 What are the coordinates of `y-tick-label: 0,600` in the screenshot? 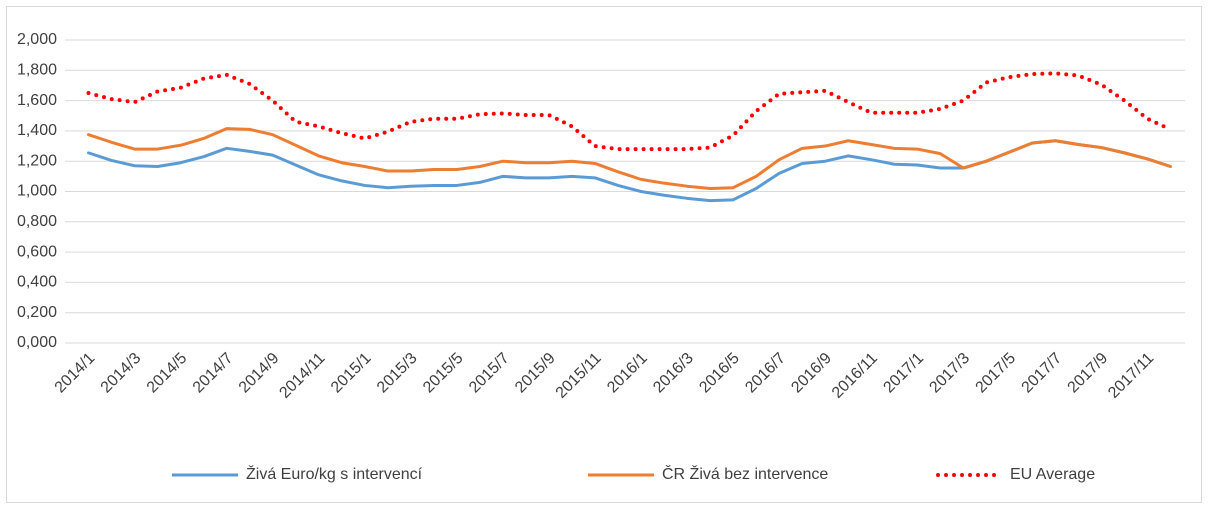 It's located at (37, 251).